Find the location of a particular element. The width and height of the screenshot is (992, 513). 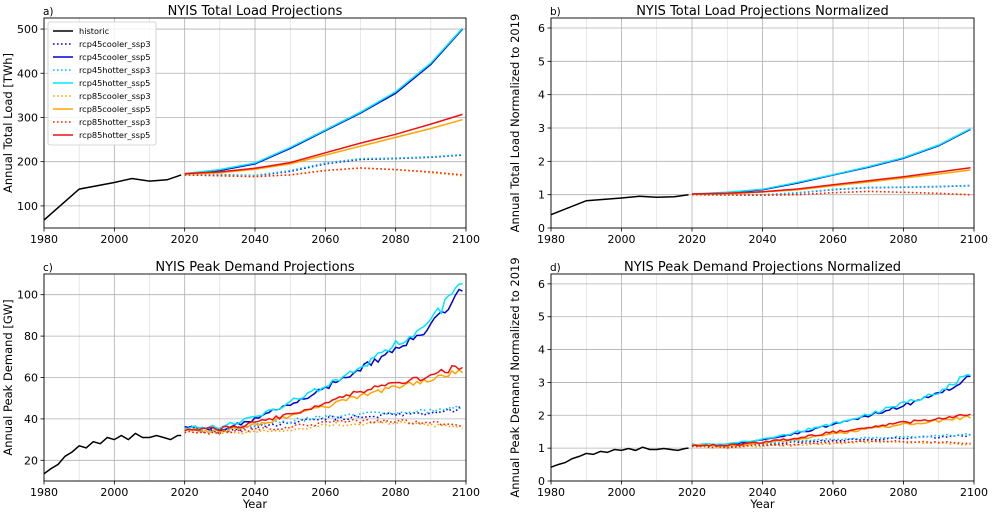

chart-title: NYIS Total Load Projections is located at coordinates (255, 11).